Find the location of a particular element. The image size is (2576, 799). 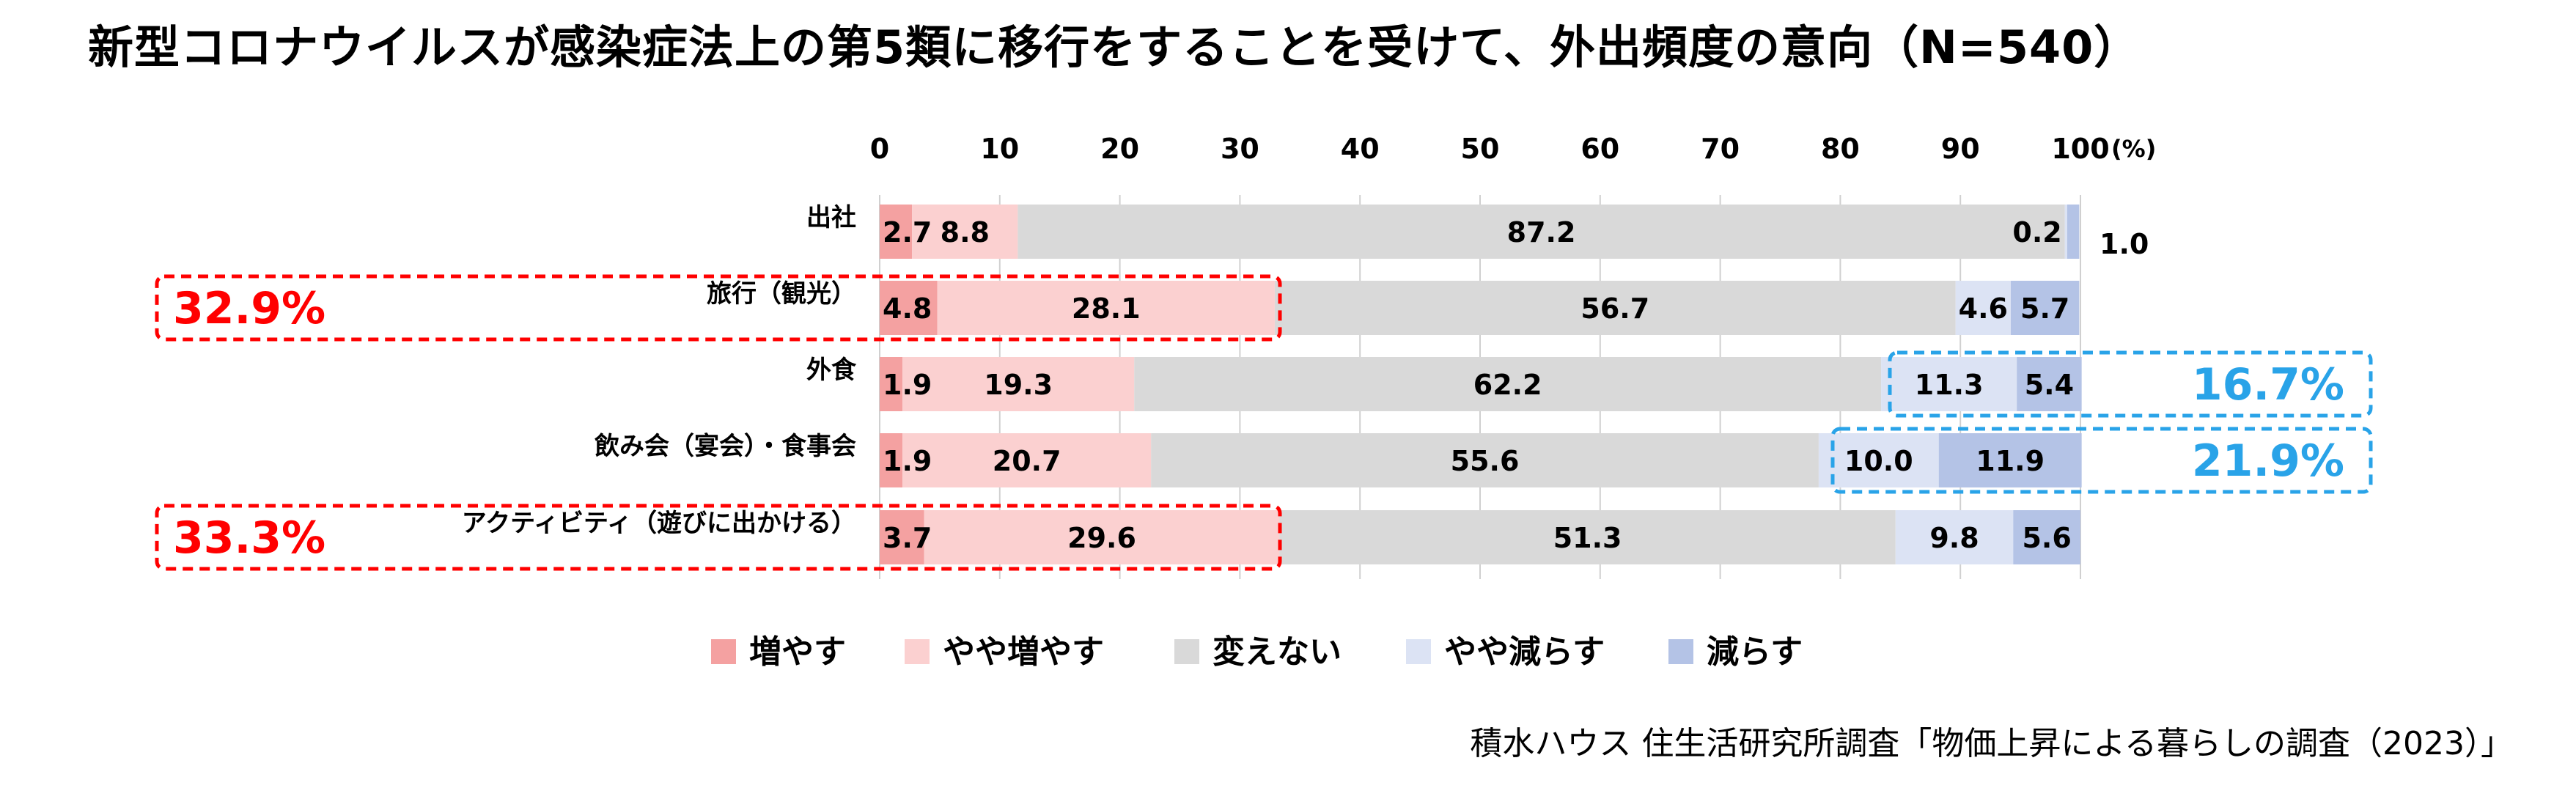

x-tick-label: 70 is located at coordinates (1720, 149).